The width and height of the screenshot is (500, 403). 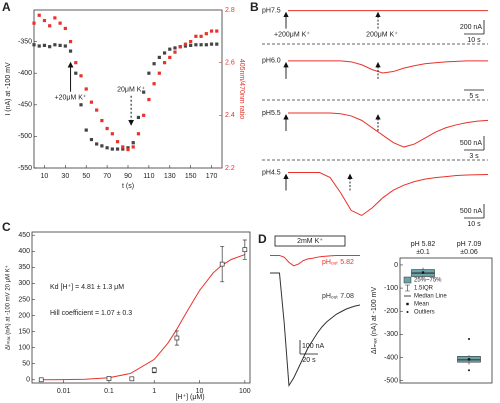 I want to click on y2-tick-label: 2.8, so click(x=230, y=10).